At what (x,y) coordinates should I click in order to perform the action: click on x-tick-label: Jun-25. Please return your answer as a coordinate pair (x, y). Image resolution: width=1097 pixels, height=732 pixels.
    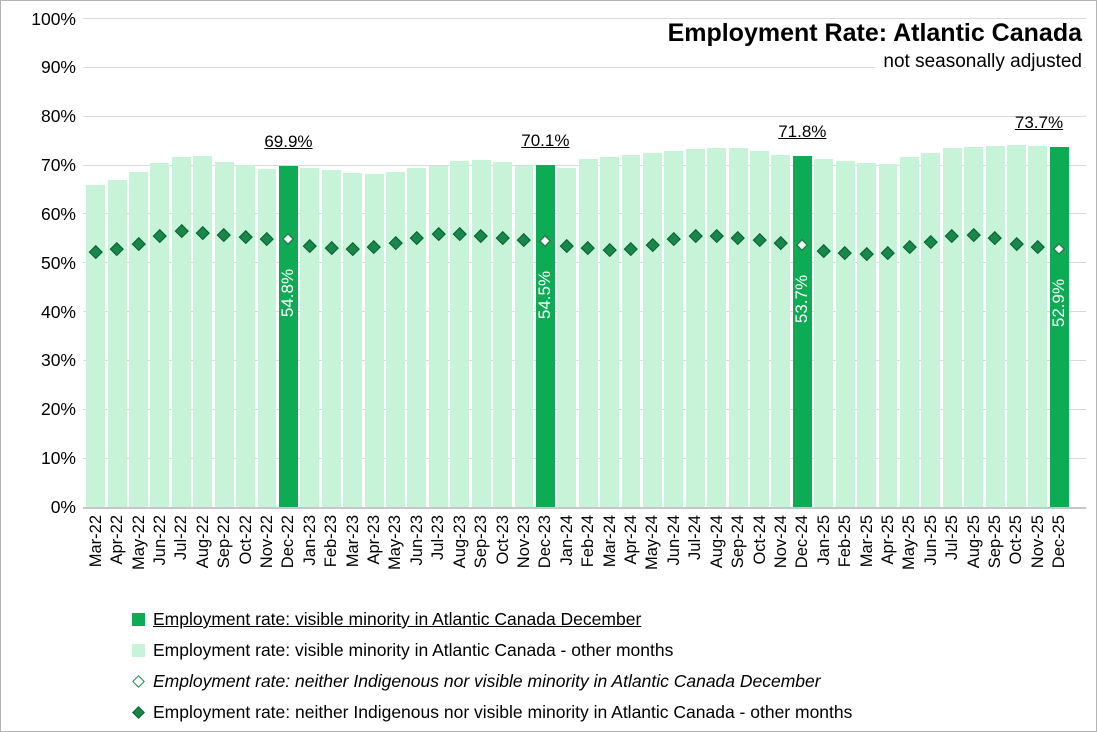
    Looking at the image, I should click on (930, 540).